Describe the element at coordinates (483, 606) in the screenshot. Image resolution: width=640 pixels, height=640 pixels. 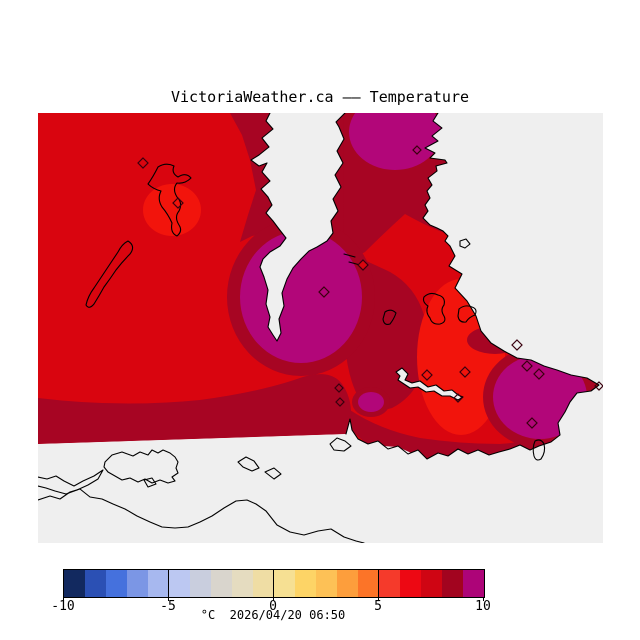
I see `colorbar-tick-label: 10` at that location.